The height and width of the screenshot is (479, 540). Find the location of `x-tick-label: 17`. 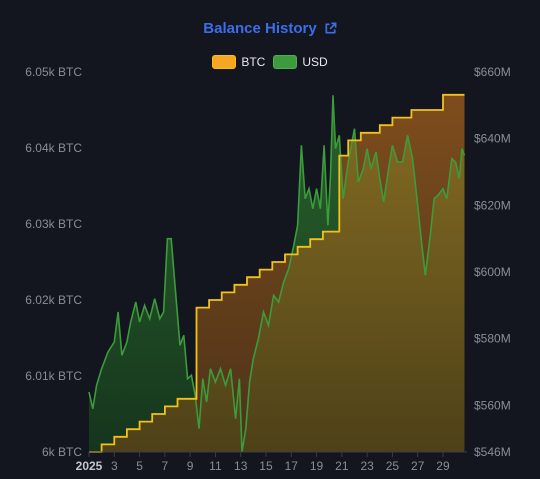

x-tick-label: 17 is located at coordinates (292, 466).